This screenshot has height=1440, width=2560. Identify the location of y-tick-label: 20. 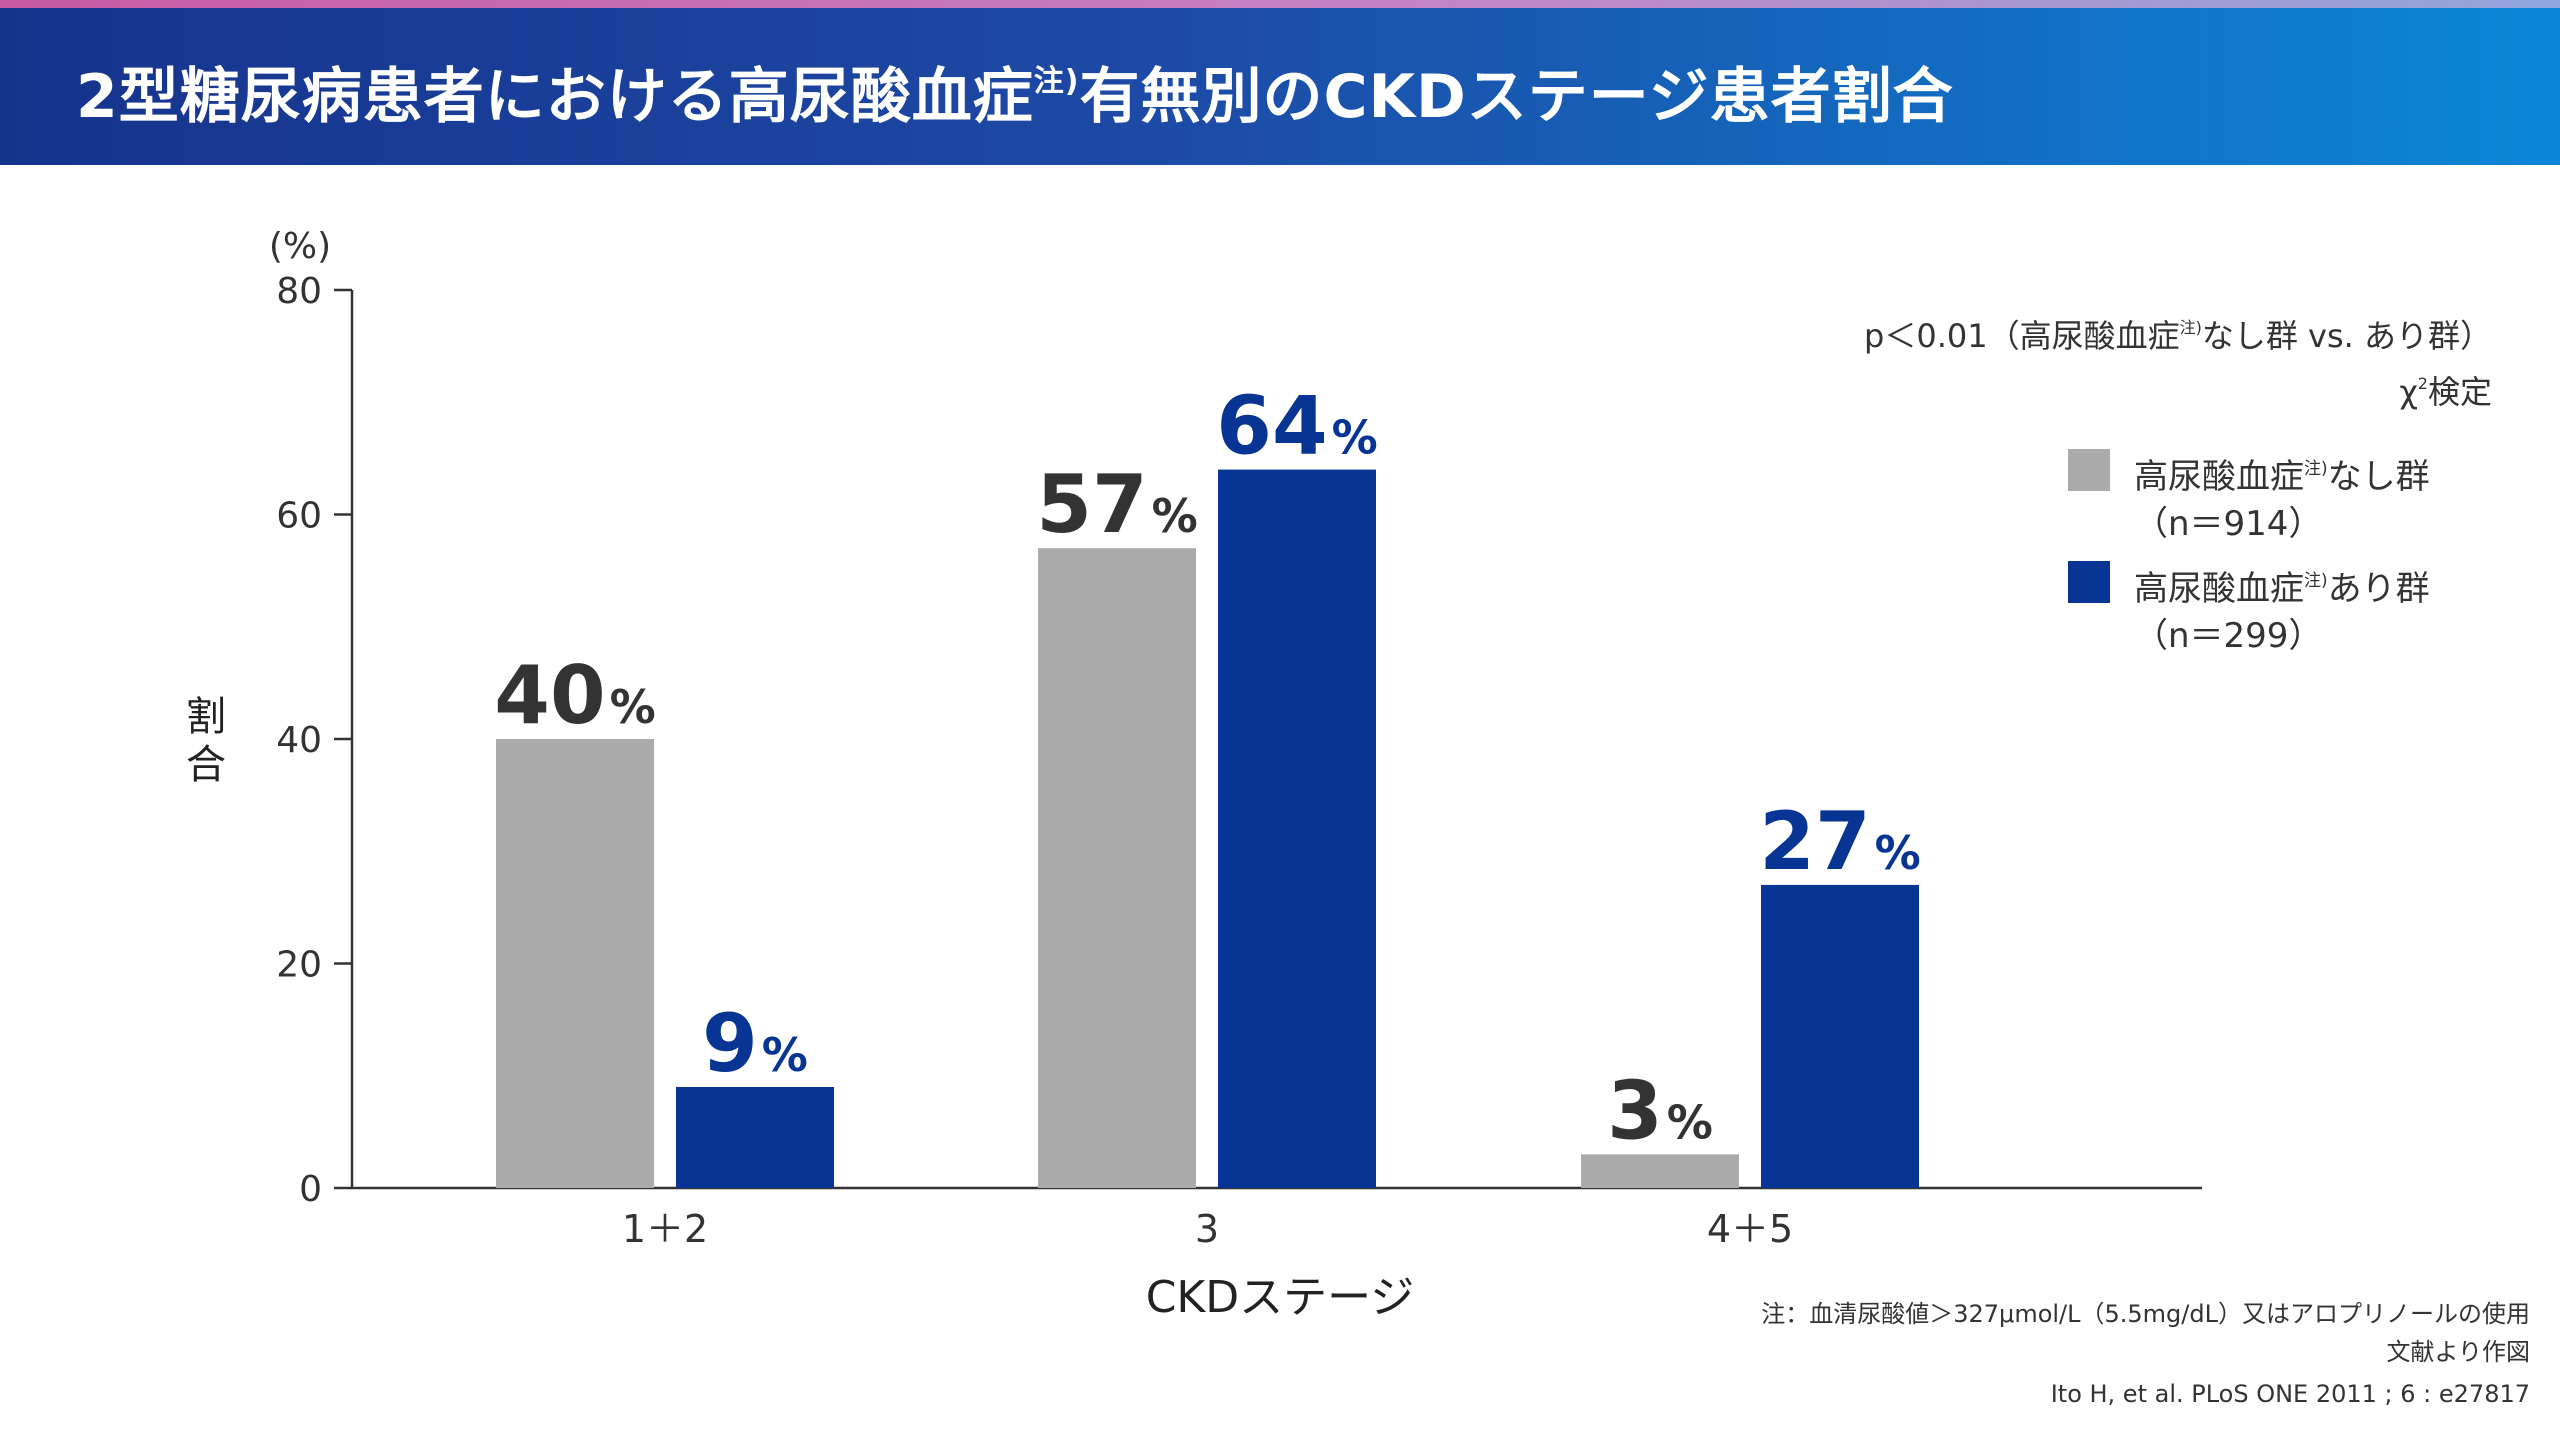
(299, 965).